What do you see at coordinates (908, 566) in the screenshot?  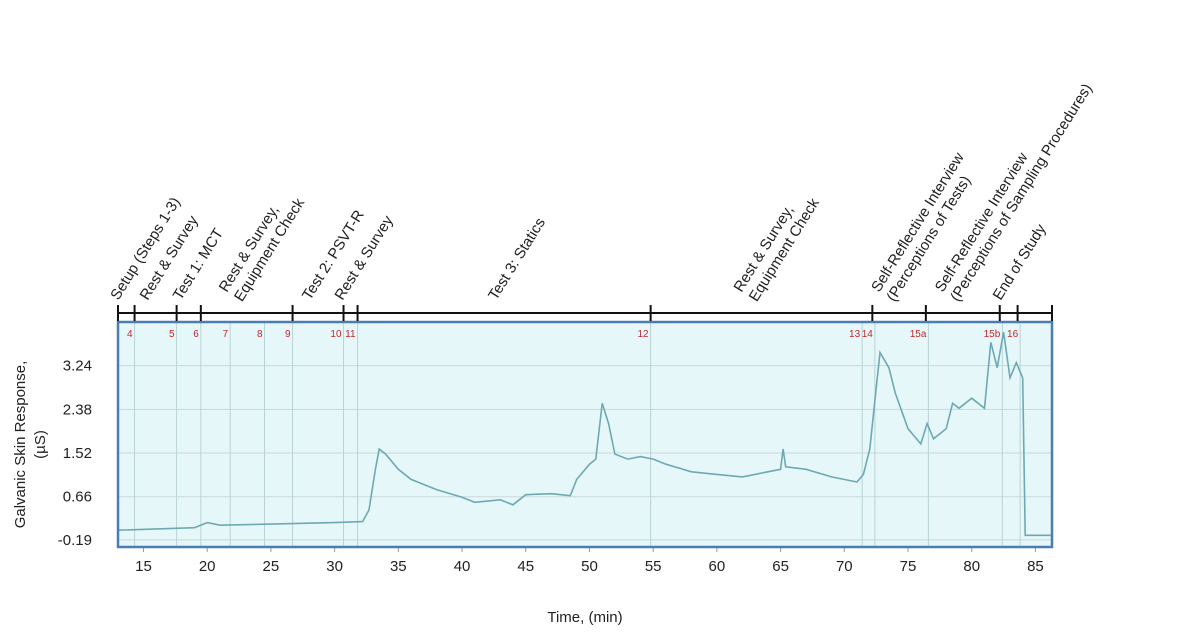 I see `x-tick-label: 75` at bounding box center [908, 566].